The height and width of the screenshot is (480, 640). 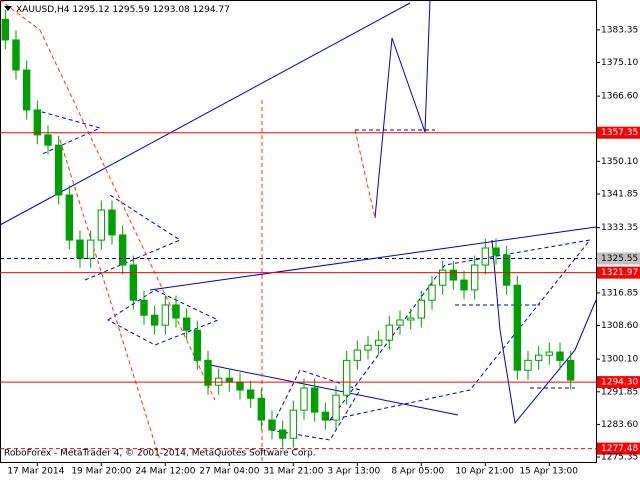 I want to click on level-label: 1294.30, so click(x=619, y=383).